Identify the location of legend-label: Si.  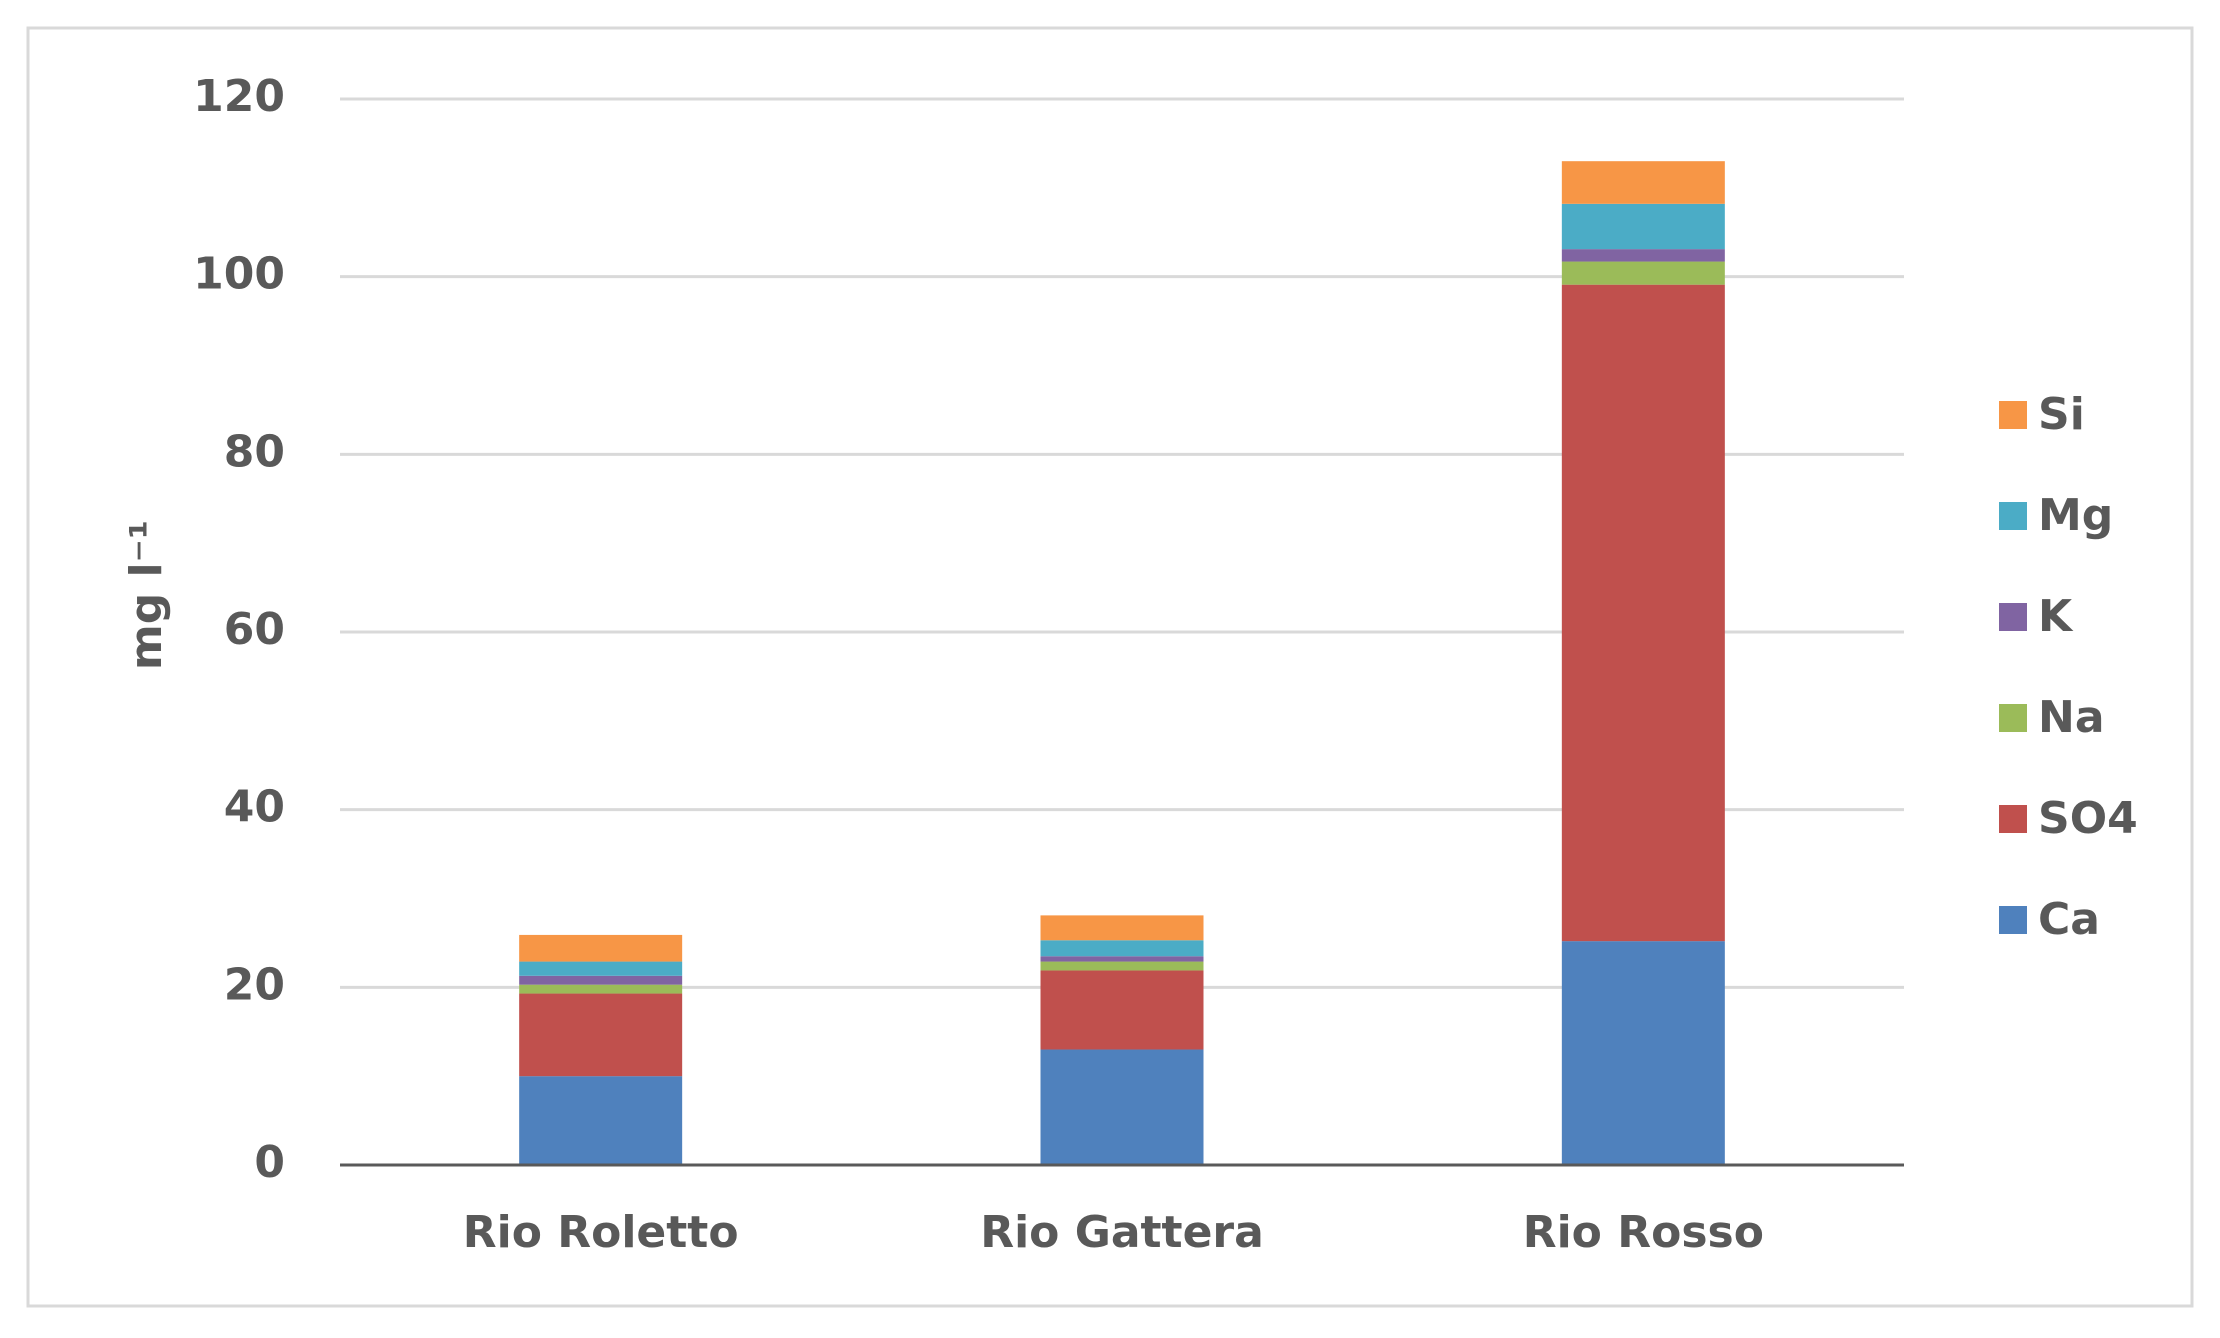
(2061, 414).